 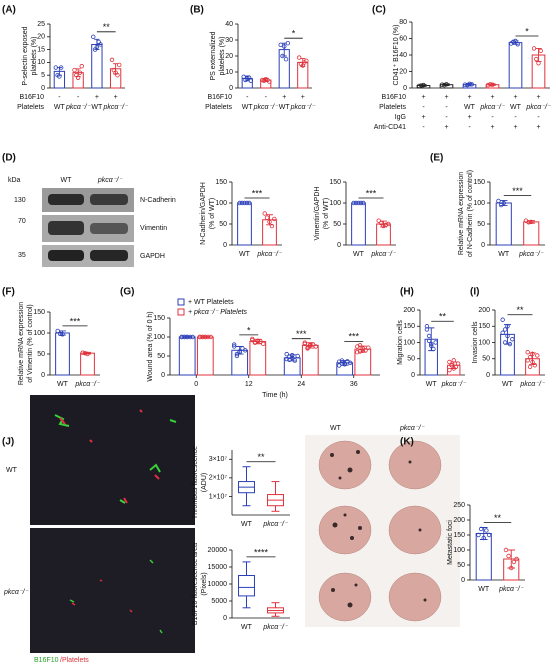 What do you see at coordinates (229, 24) in the screenshot?
I see `y-tick-label: 40` at bounding box center [229, 24].